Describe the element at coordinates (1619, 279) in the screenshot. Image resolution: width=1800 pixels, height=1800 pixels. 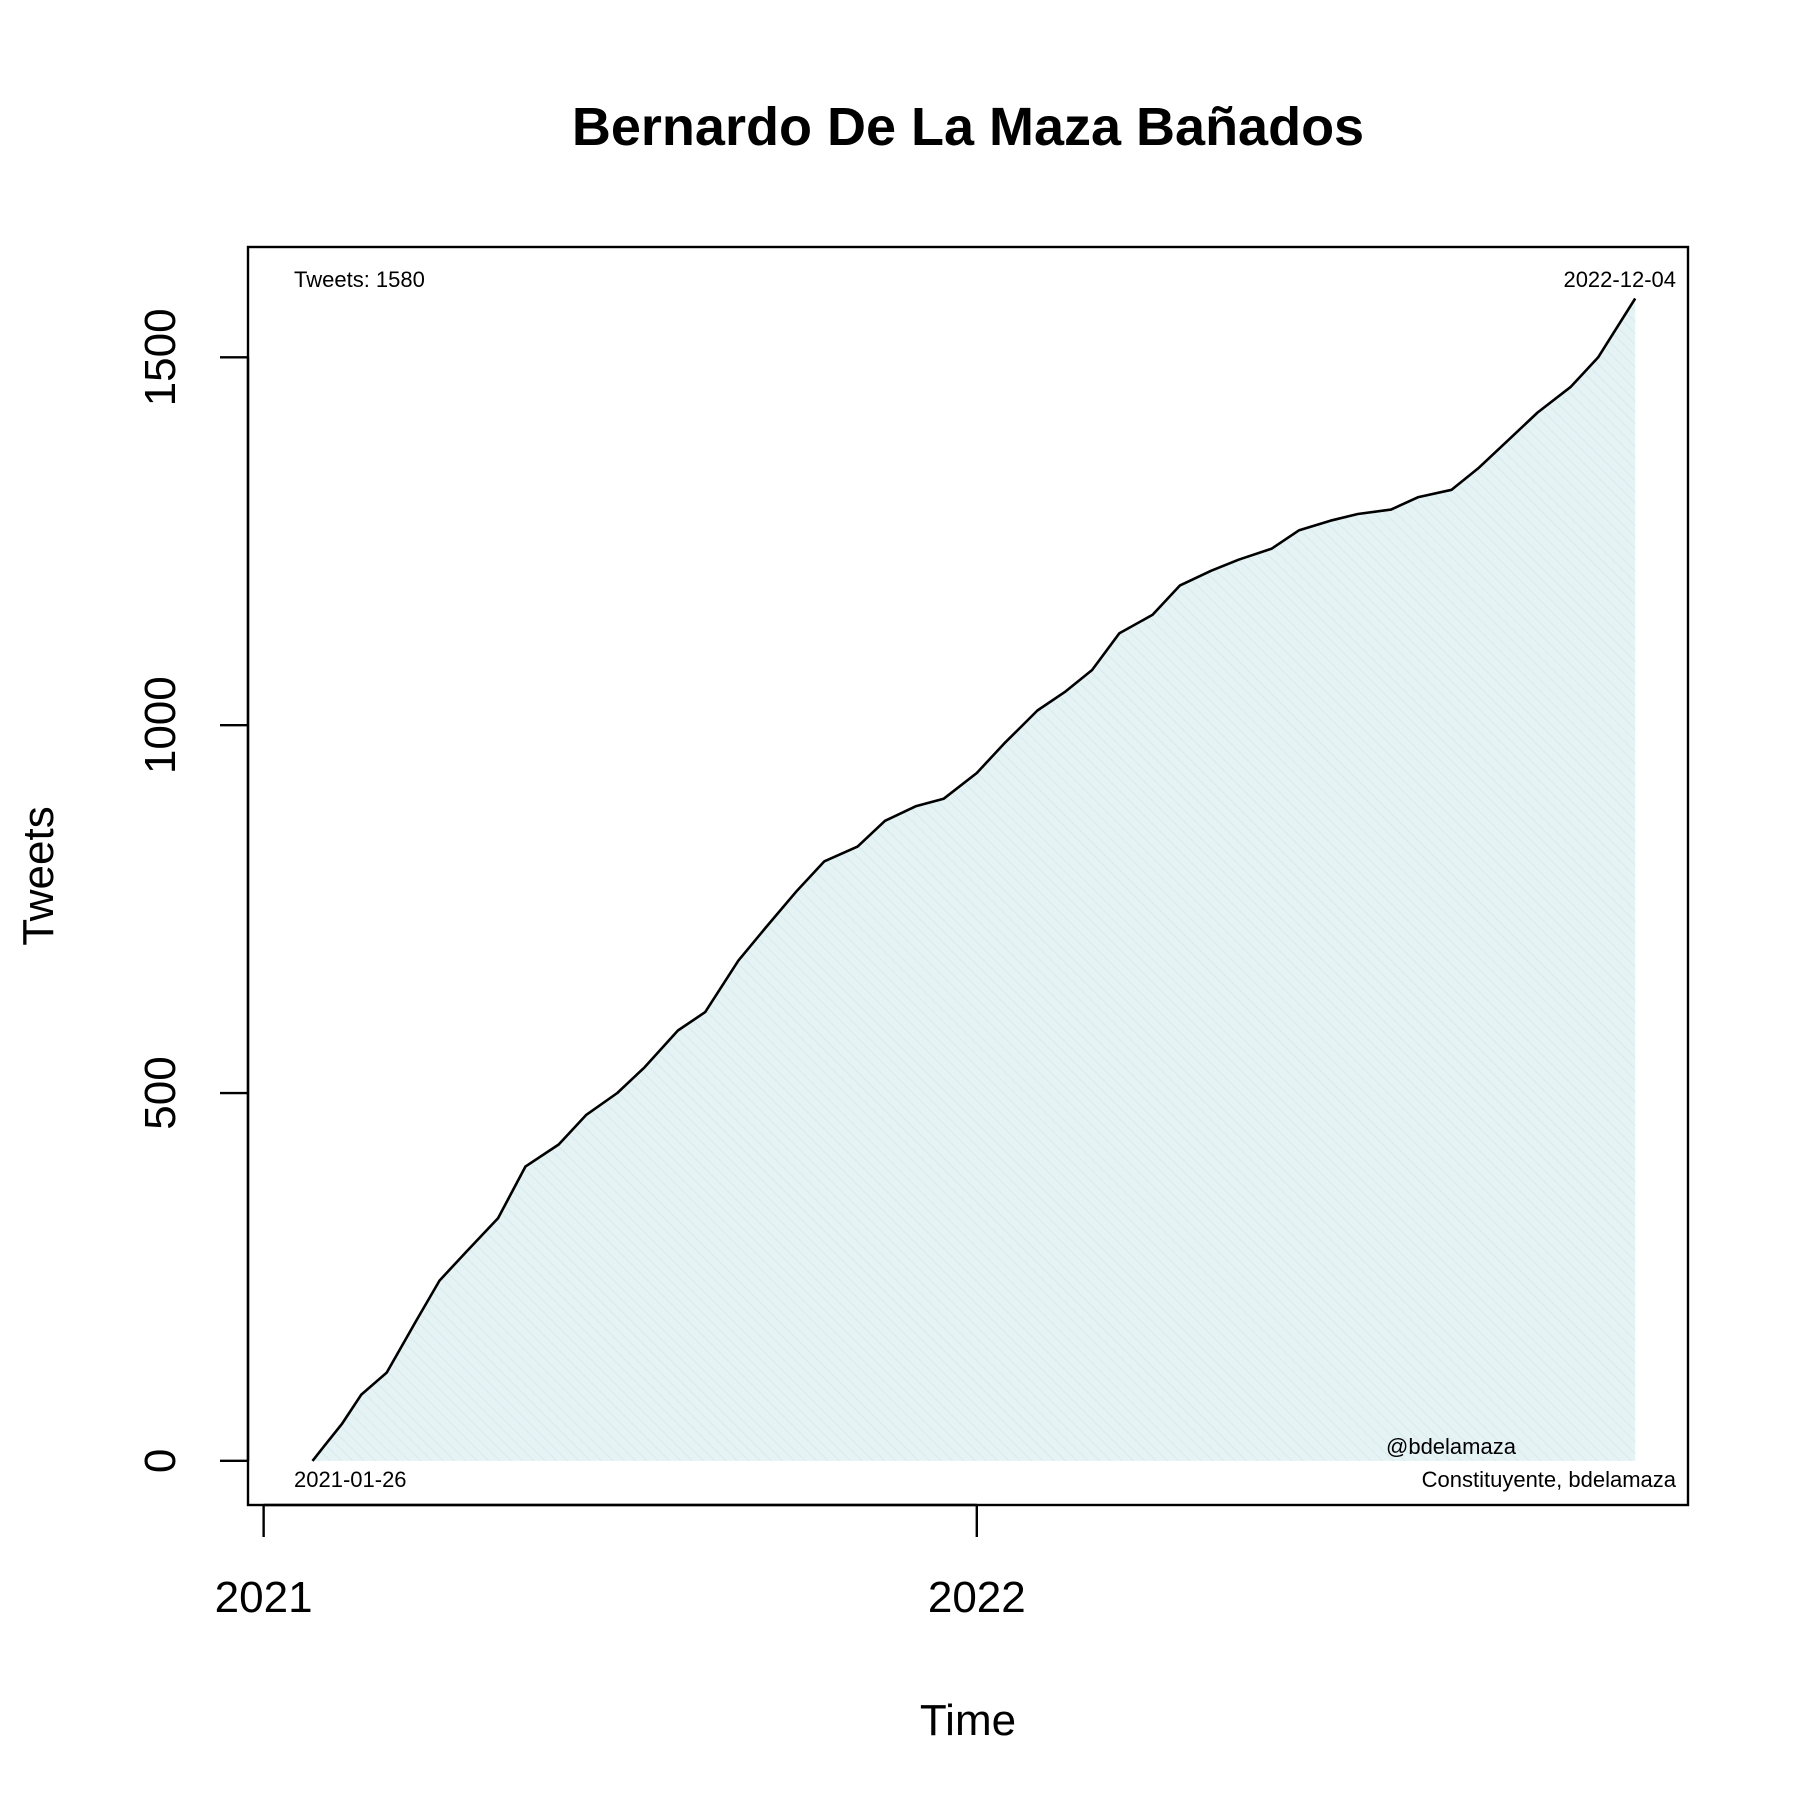
I see `annotation-end-date: 2022-12-04` at that location.